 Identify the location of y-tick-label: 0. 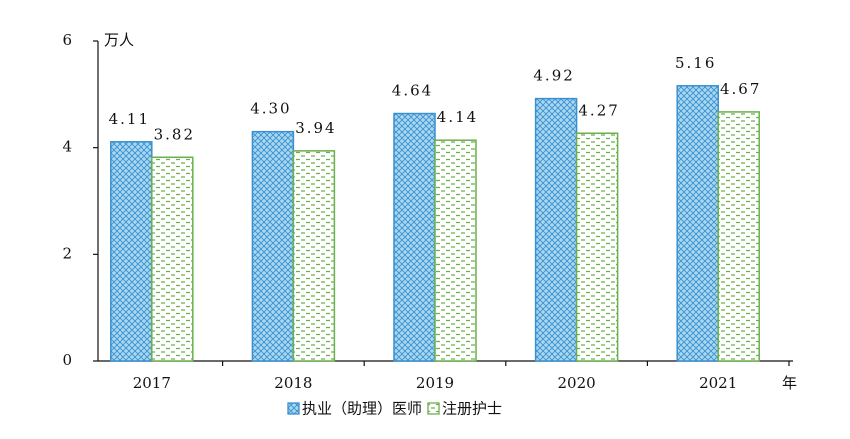
(67, 360).